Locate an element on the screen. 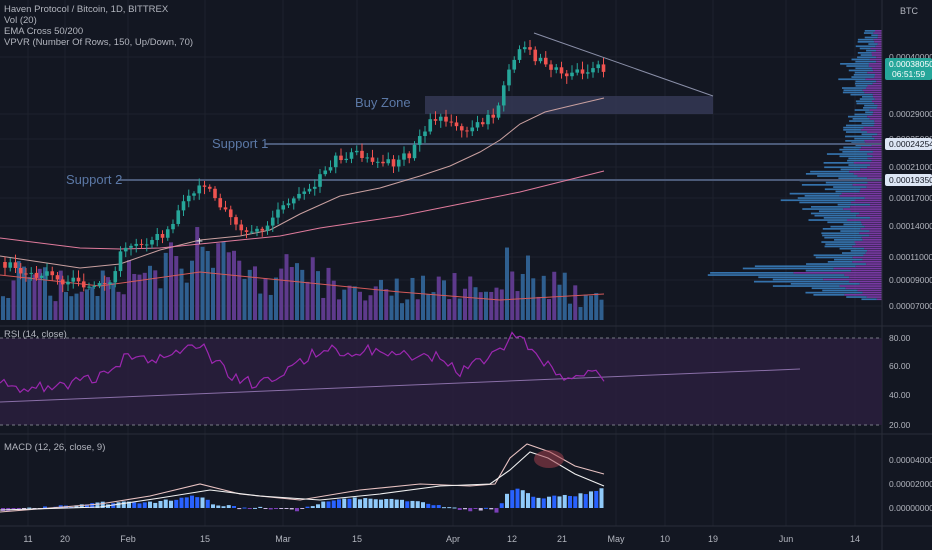  support-2-price: 0.00019350 is located at coordinates (910, 180).